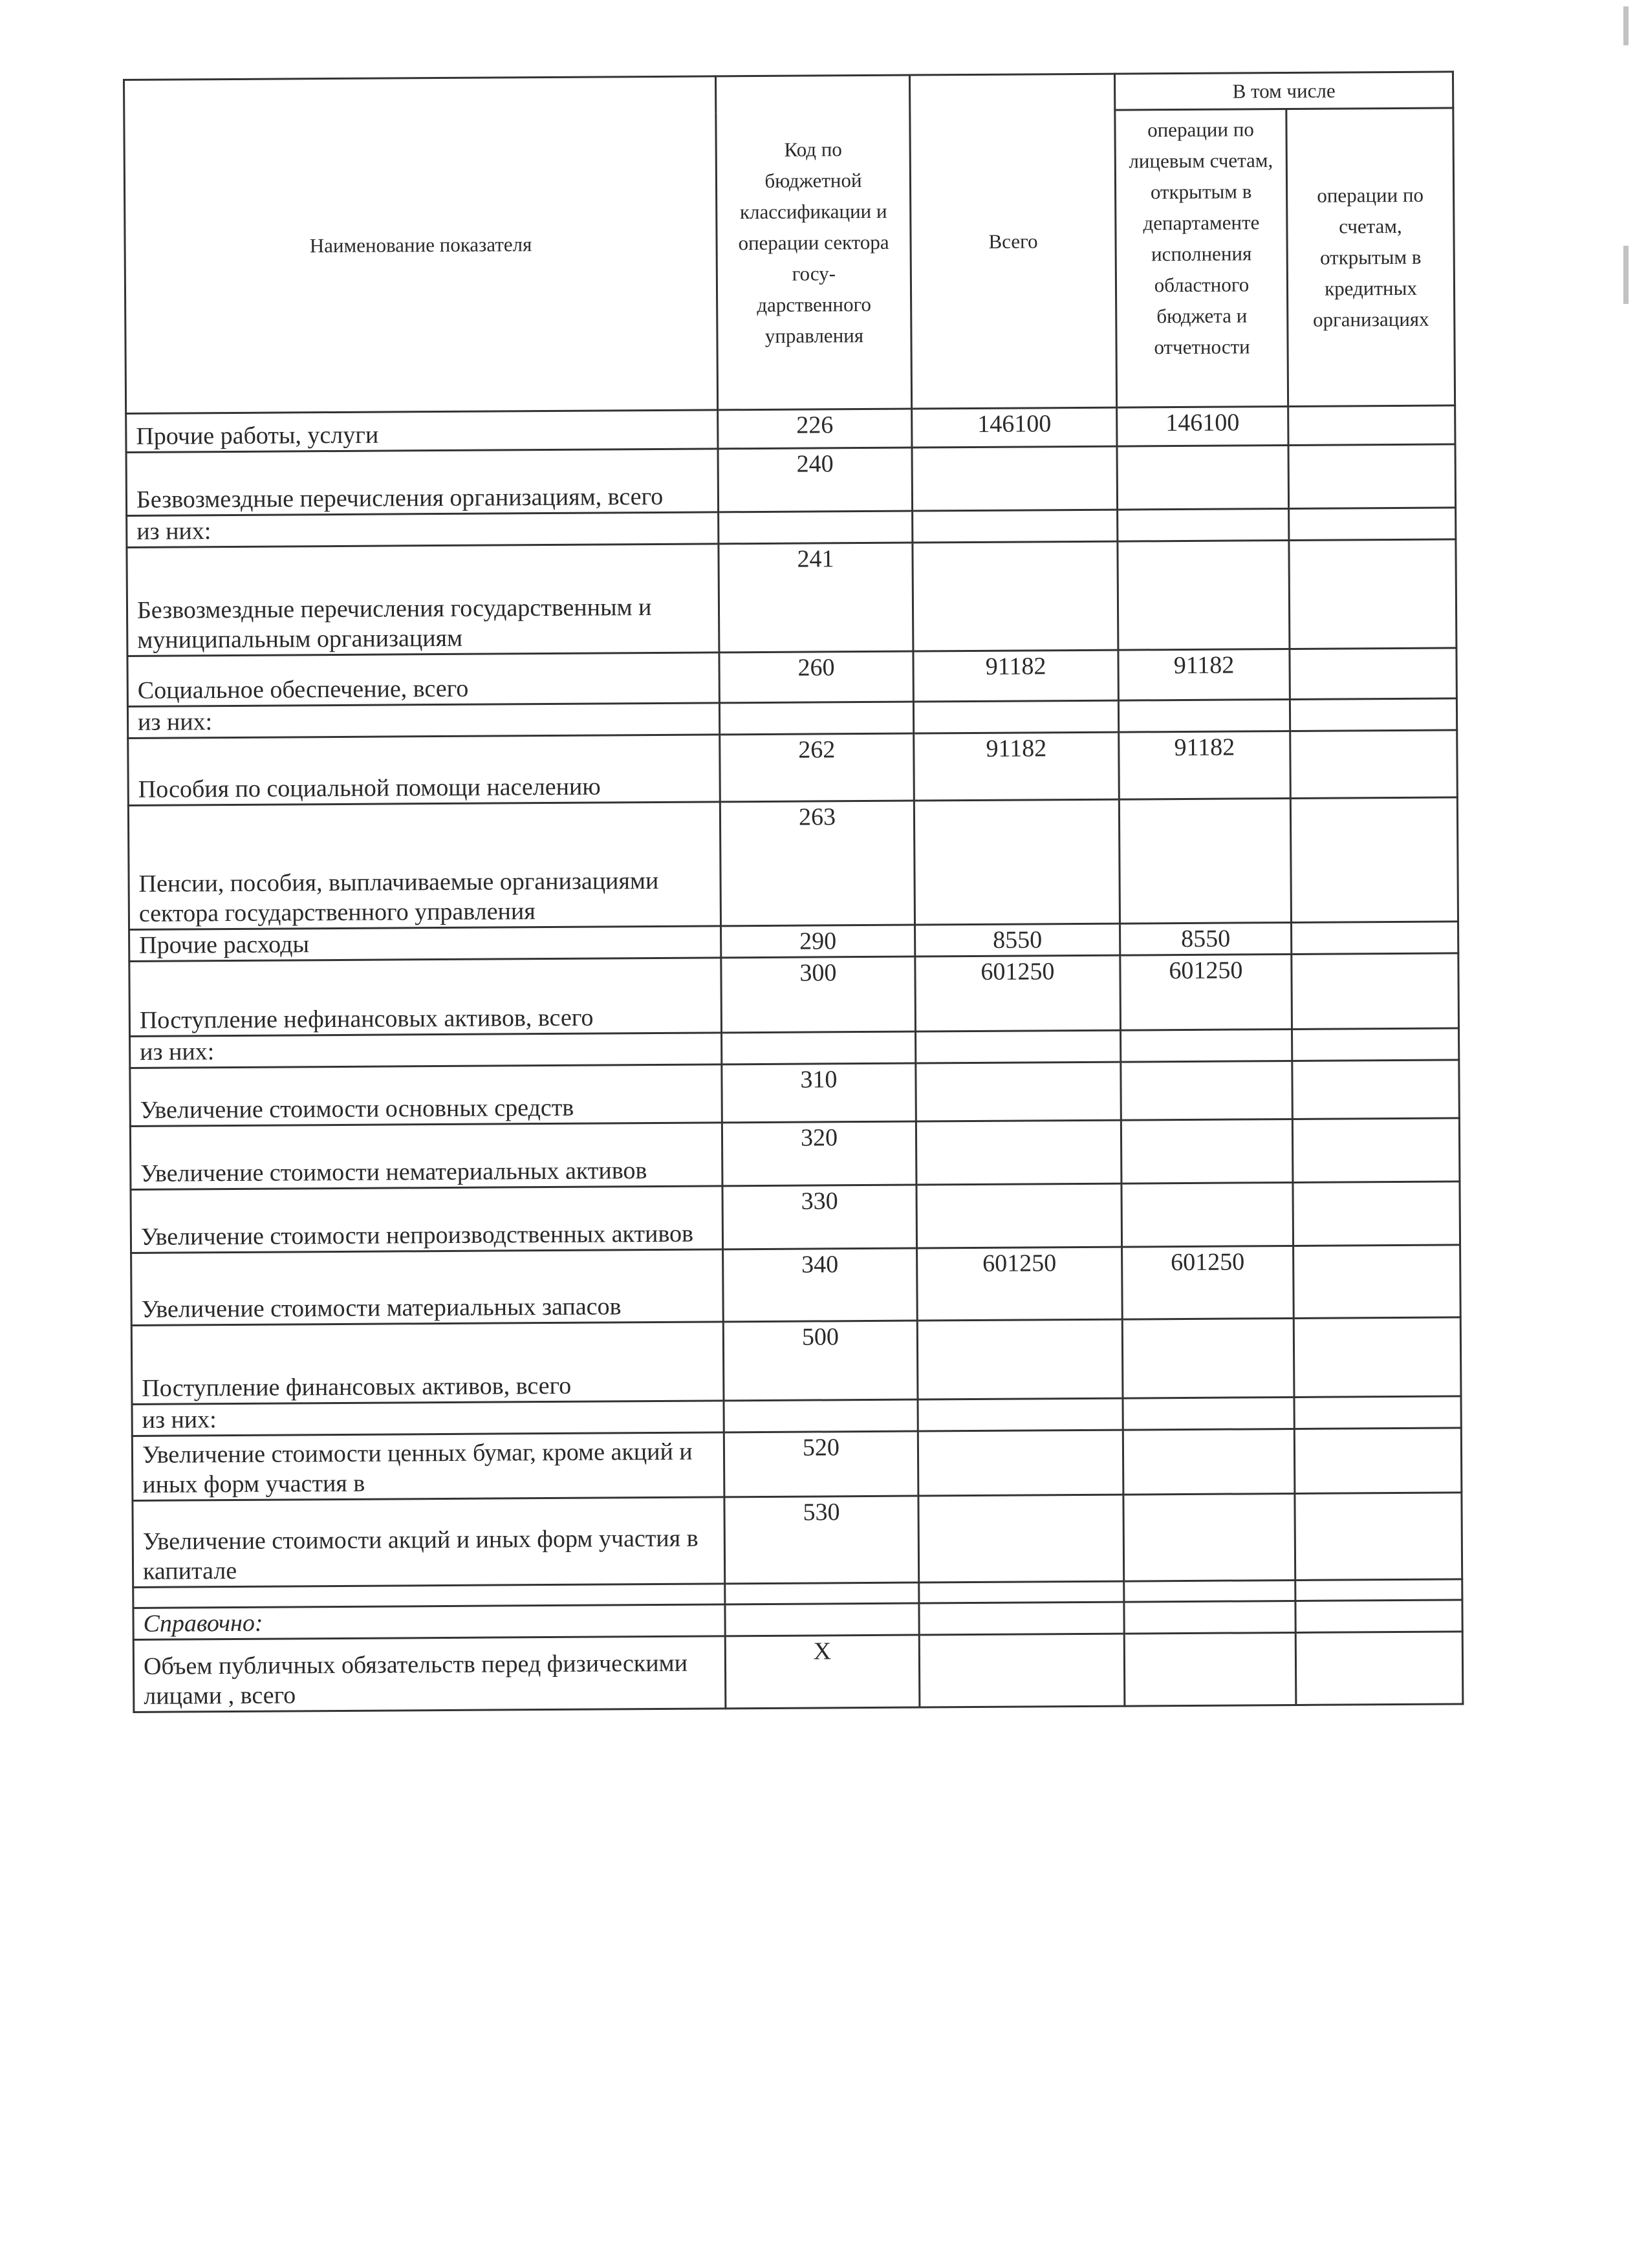  What do you see at coordinates (425, 1095) in the screenshot?
I see `row-label: Увеличение стоимости основных средств` at bounding box center [425, 1095].